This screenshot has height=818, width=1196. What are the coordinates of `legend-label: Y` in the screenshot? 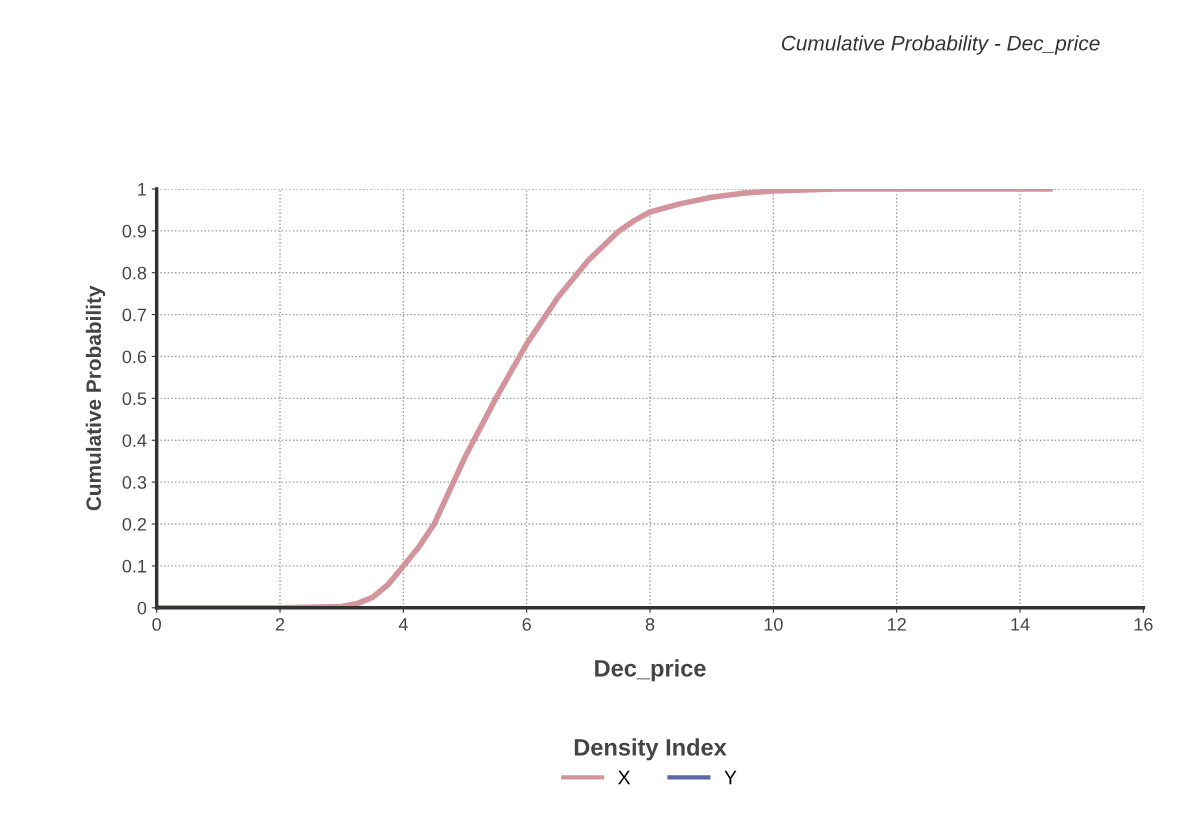 It's located at (730, 777).